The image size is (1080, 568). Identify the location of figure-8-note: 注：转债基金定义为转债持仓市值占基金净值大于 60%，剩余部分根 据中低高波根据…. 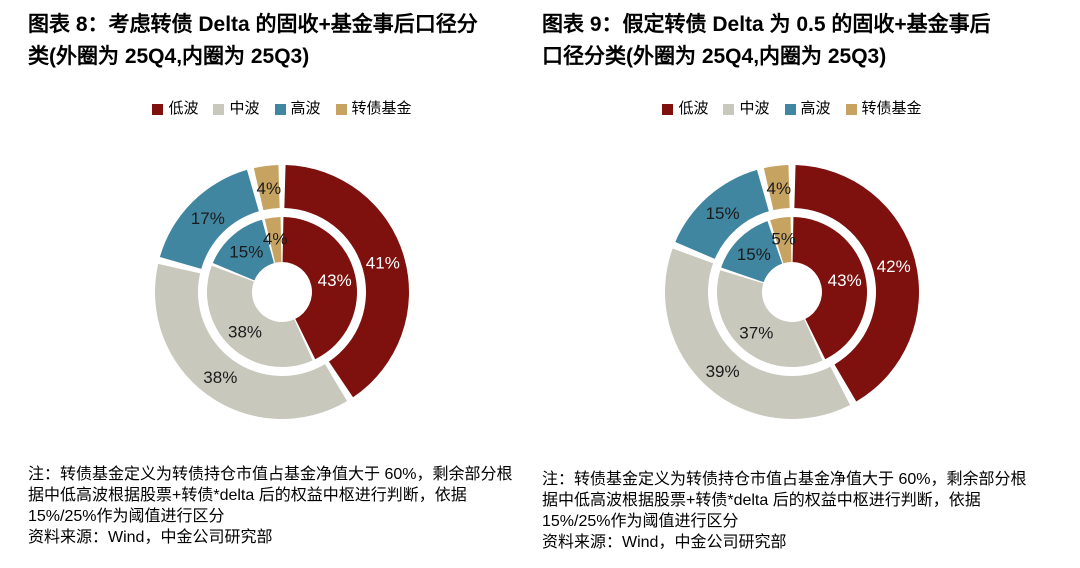
(270, 495).